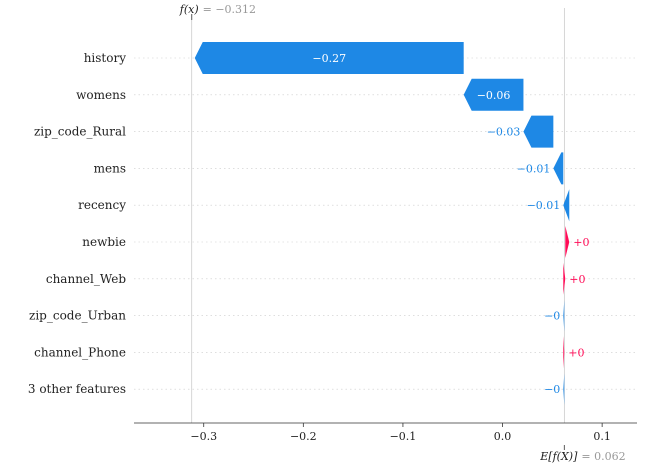 The height and width of the screenshot is (470, 652). I want to click on value-label: −0.03, so click(504, 132).